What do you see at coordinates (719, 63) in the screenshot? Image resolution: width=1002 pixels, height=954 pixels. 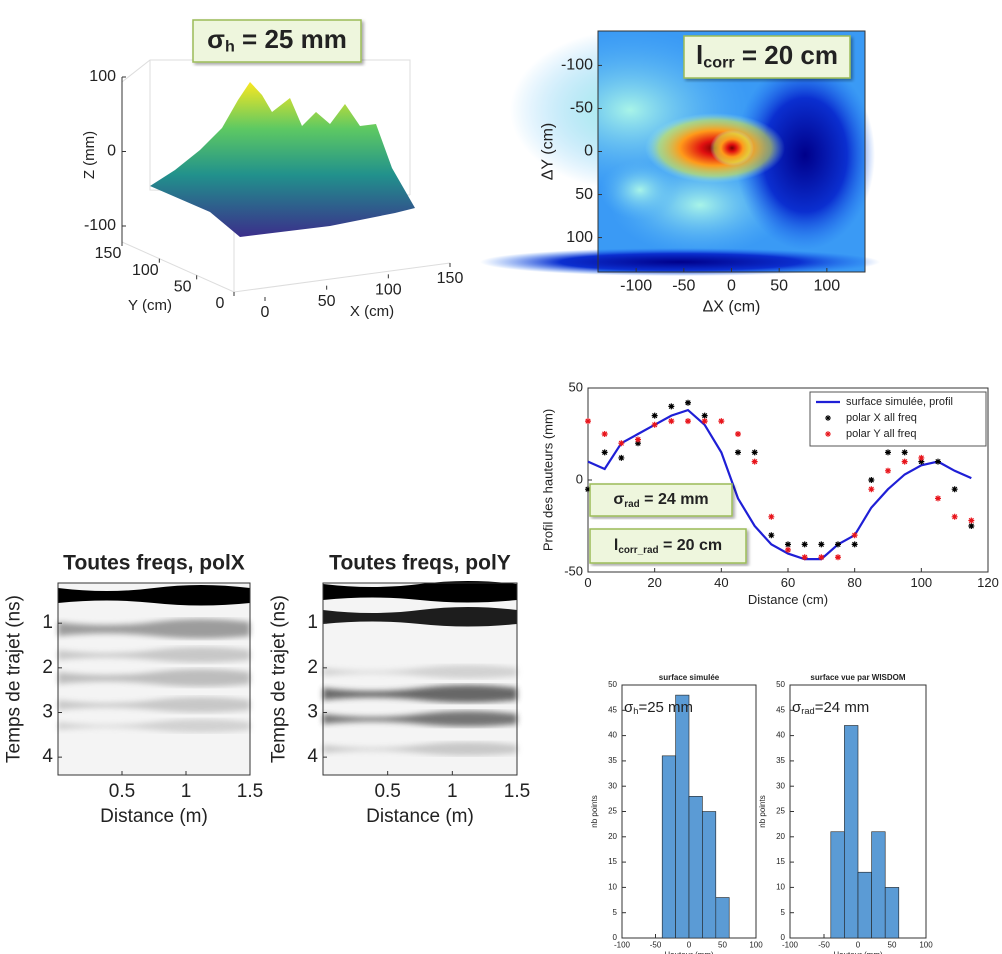 I see `annotation-sub: corr` at bounding box center [719, 63].